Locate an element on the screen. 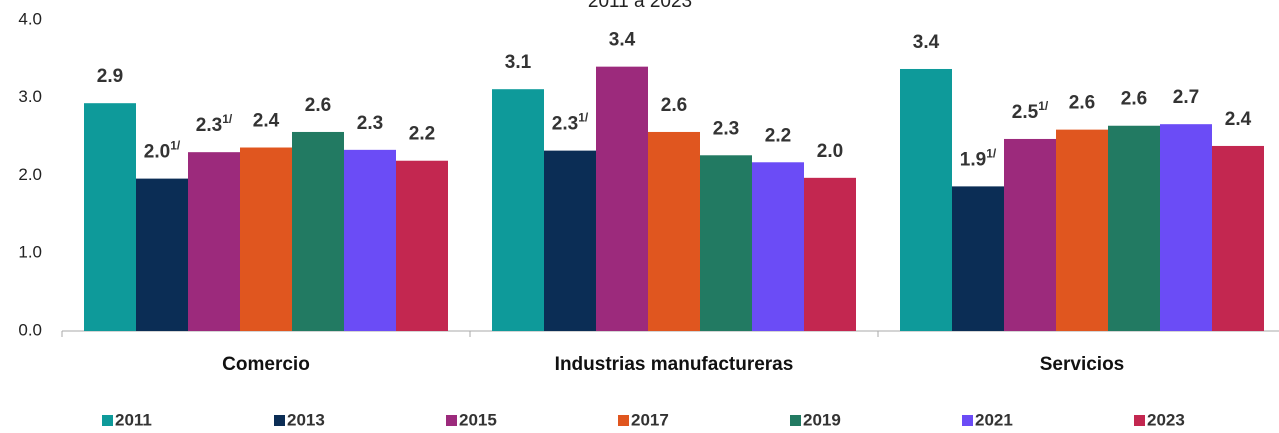 This screenshot has width=1279, height=433. data-label: 2.7 is located at coordinates (1186, 97).